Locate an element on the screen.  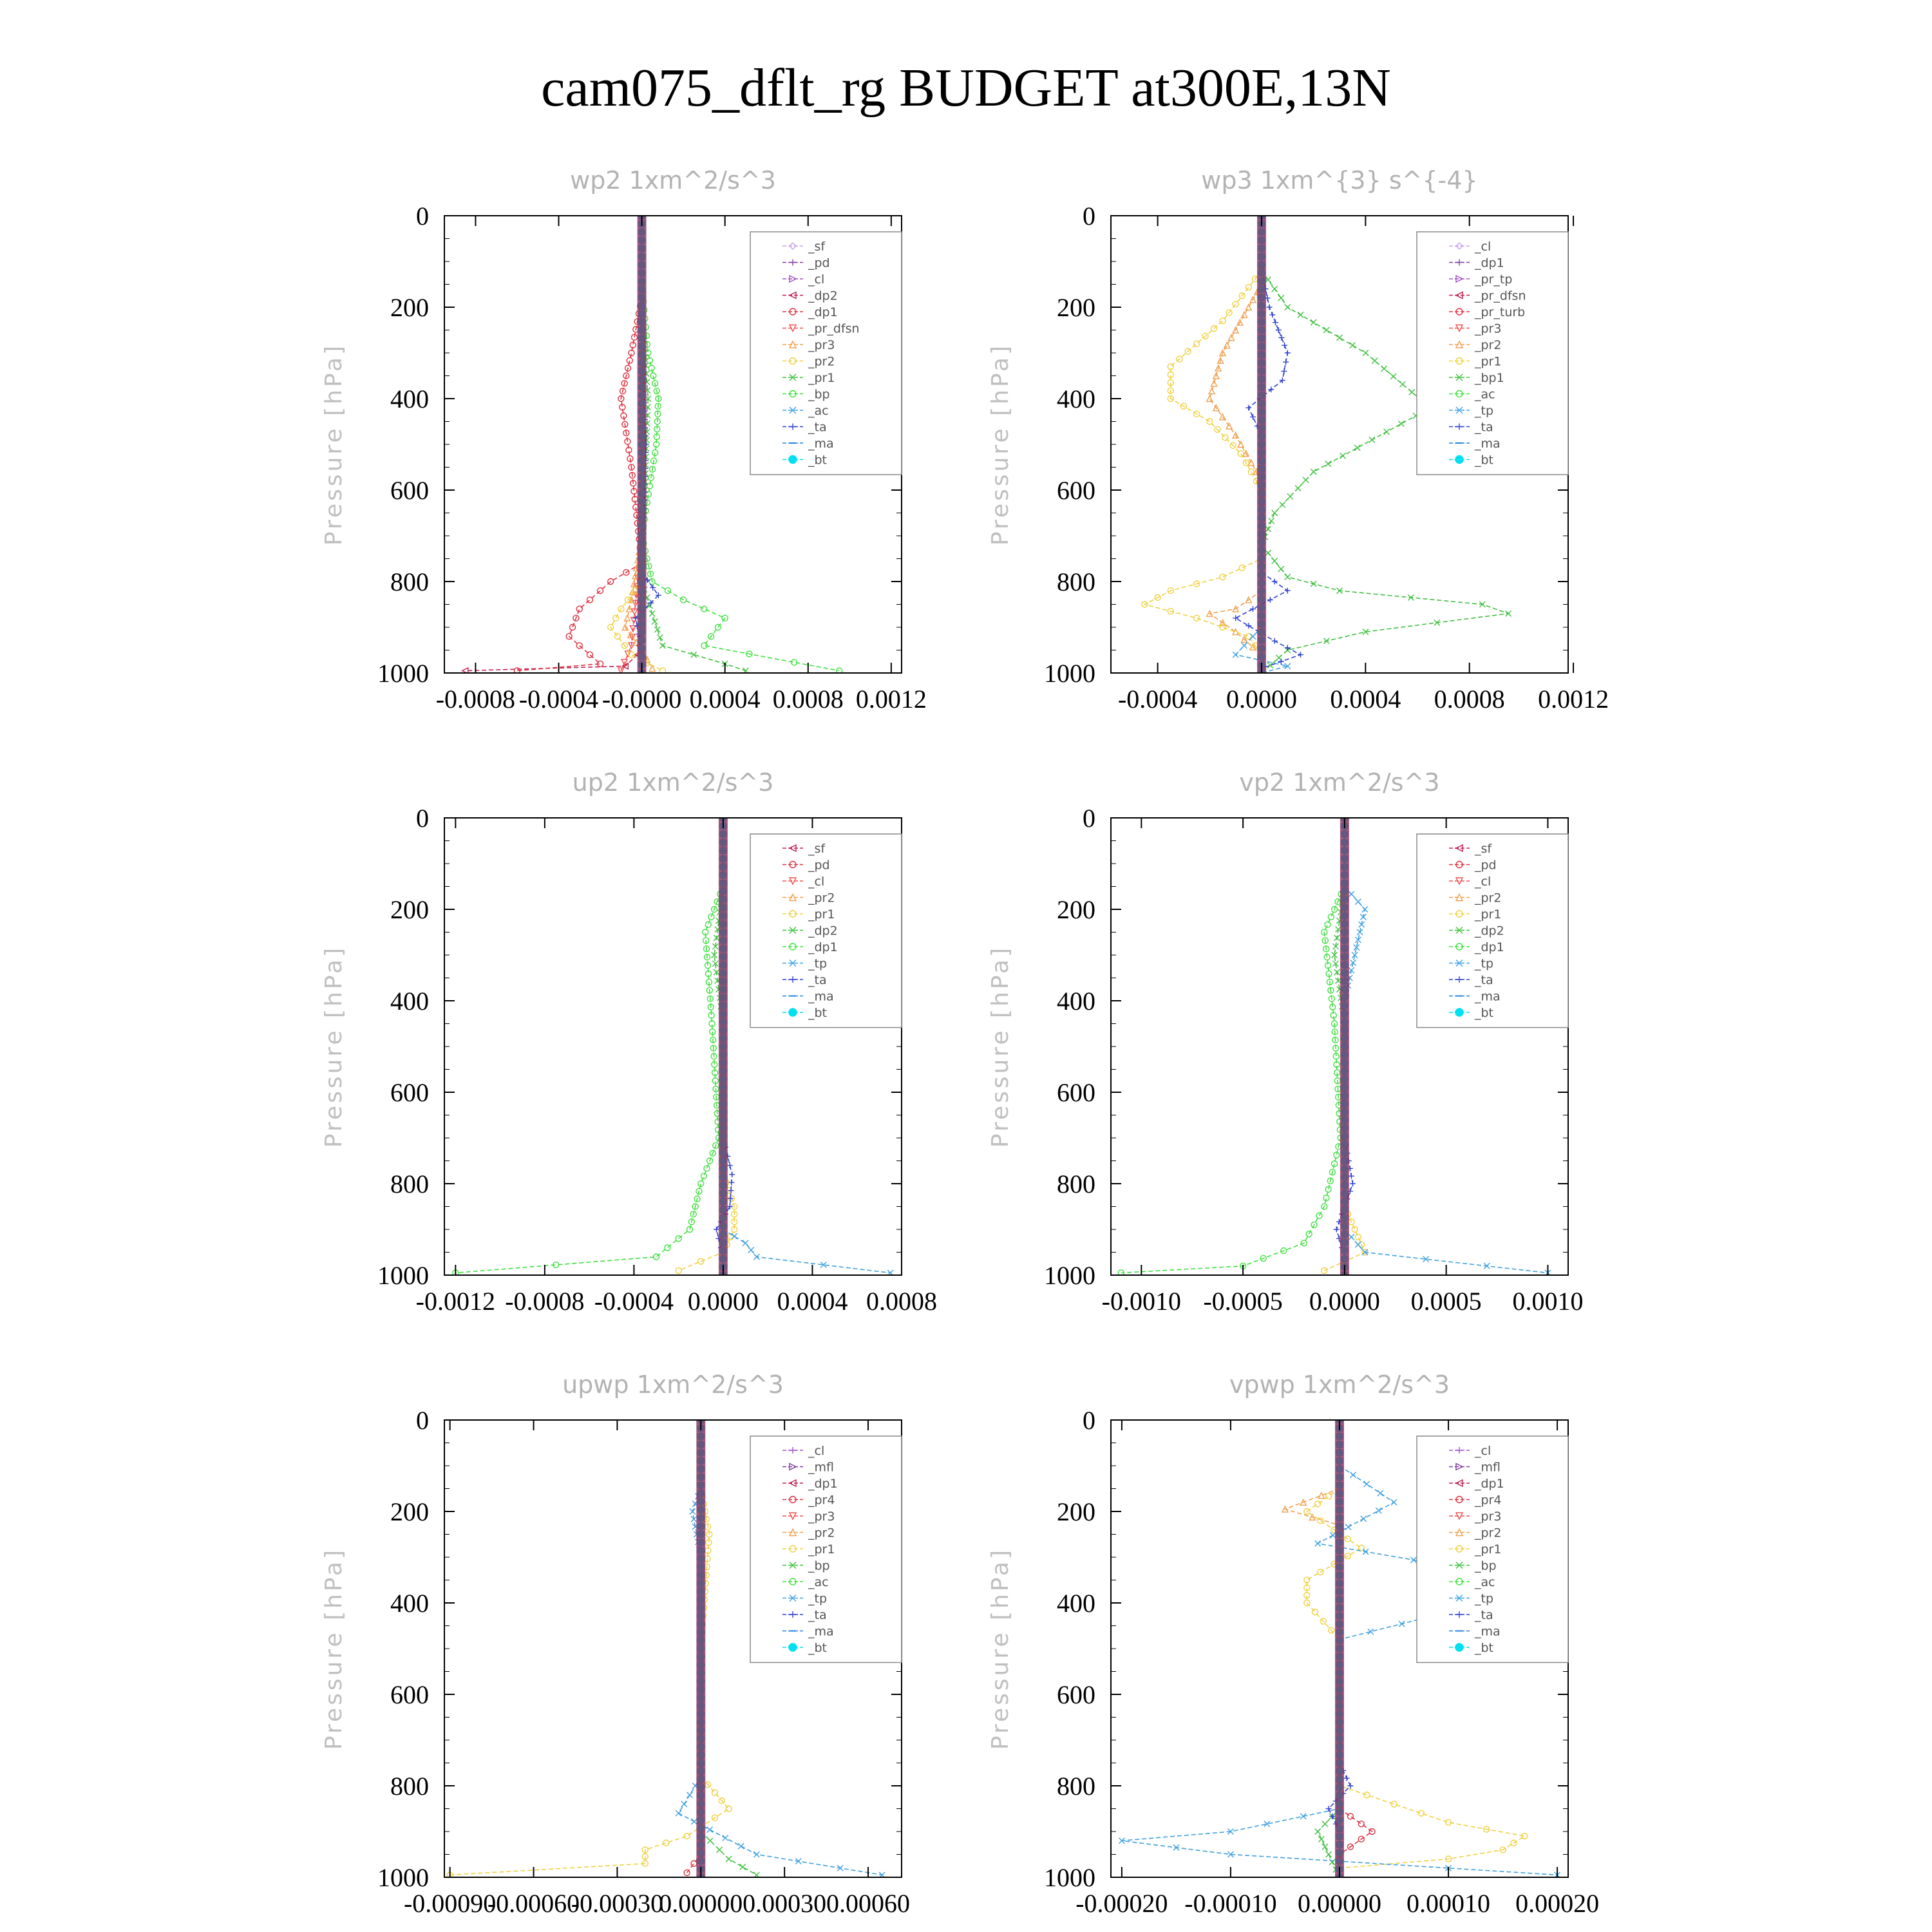
y-tick-label: 800 is located at coordinates (410, 1184).